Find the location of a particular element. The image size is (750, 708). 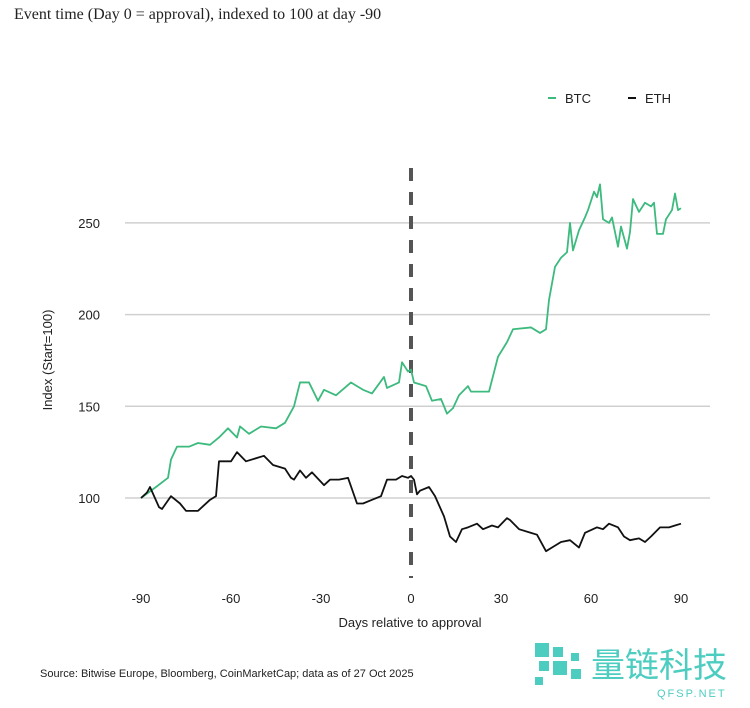

watermark-logo: 量链科技 QFSP.NET is located at coordinates (638, 668).